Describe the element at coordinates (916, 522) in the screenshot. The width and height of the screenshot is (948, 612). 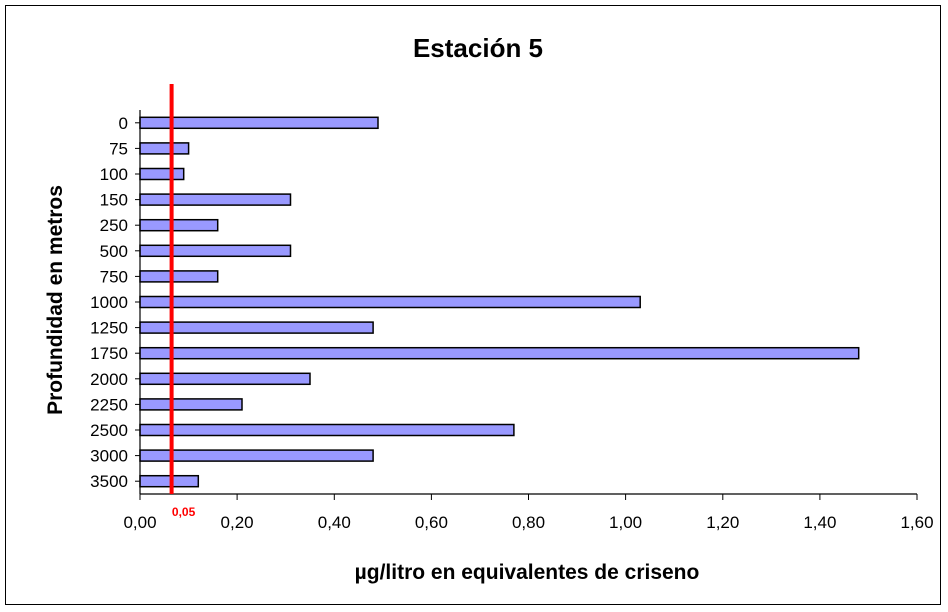
I see `x-tick-label-1,60: 1,60` at that location.